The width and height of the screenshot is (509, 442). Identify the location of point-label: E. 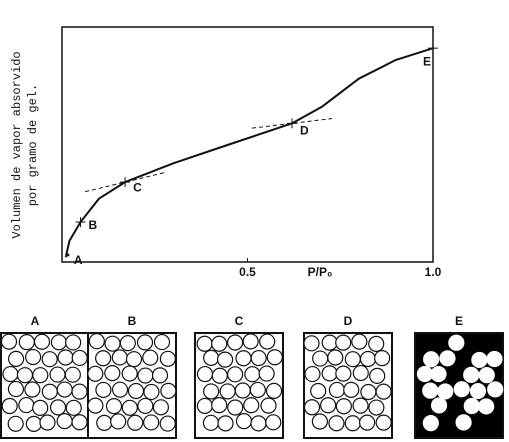
(427, 61).